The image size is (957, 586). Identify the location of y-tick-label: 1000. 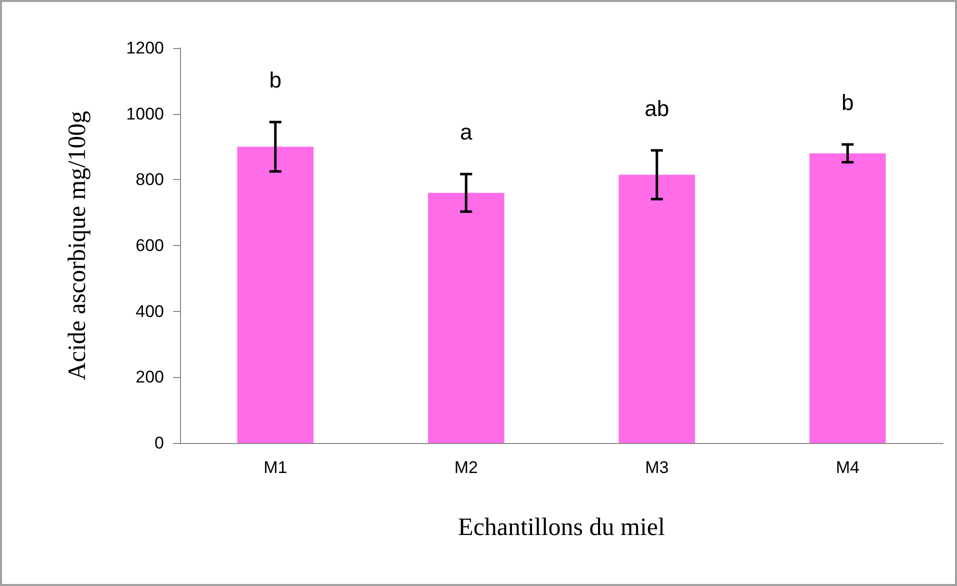
(145, 114).